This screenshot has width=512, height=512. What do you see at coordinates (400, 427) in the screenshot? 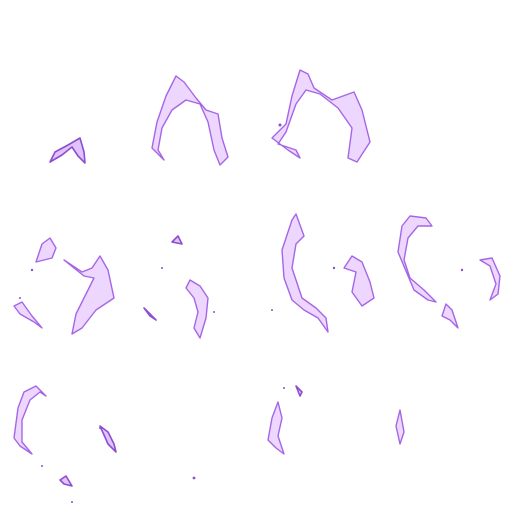
I see `frame-r3-c4` at bounding box center [400, 427].